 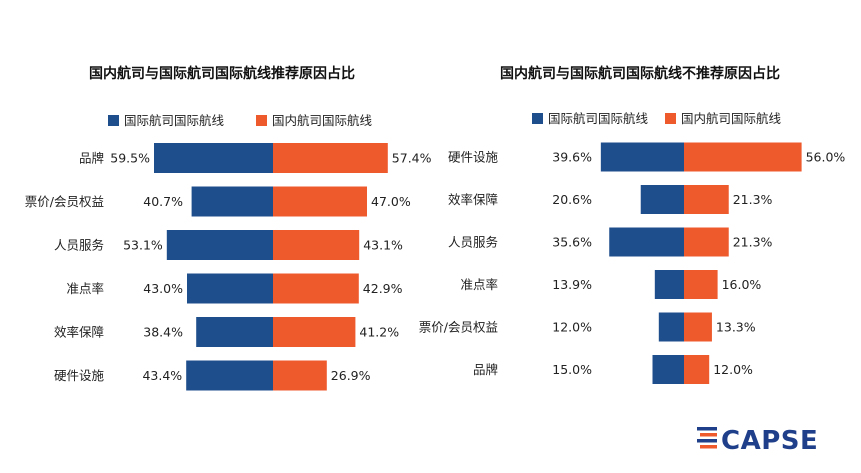 What do you see at coordinates (769, 441) in the screenshot?
I see `logo-wordmark: CAPSE` at bounding box center [769, 441].